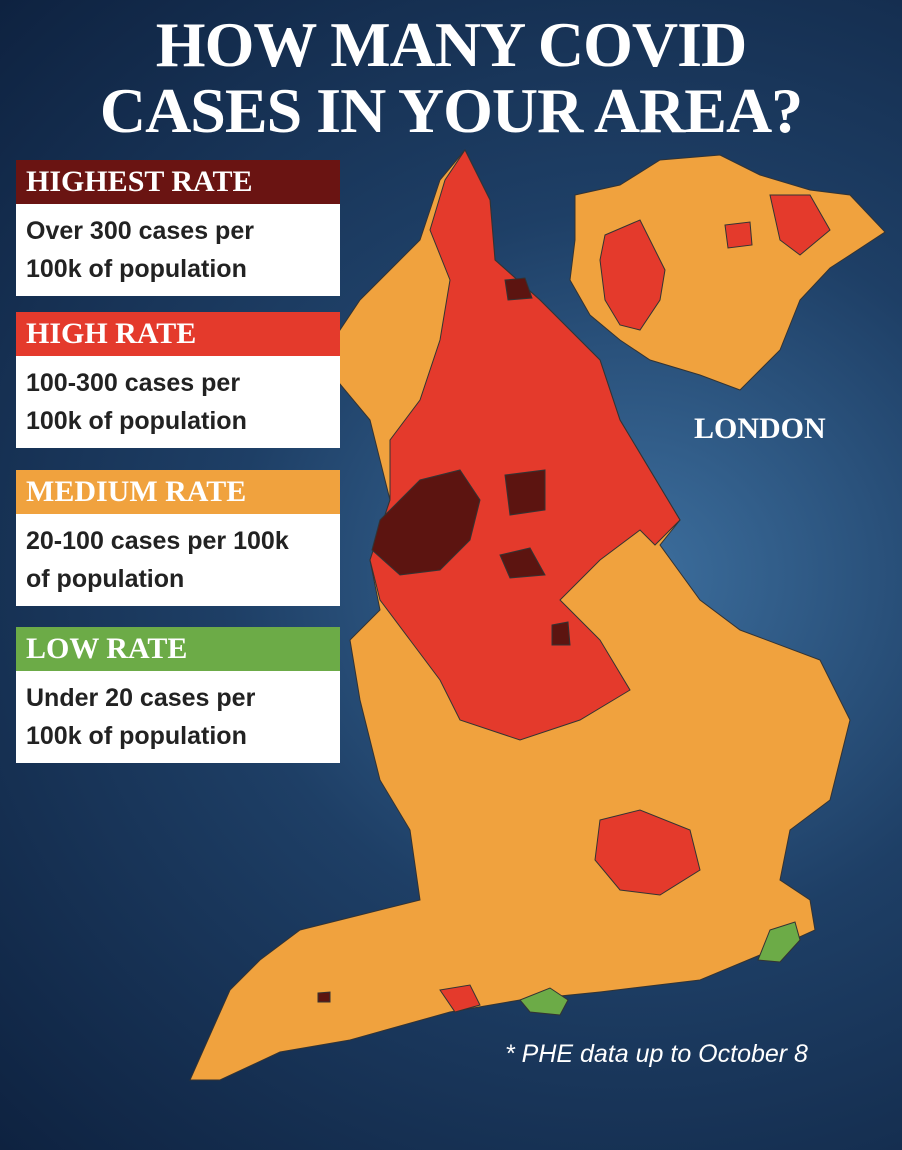 This screenshot has height=1150, width=902. What do you see at coordinates (133, 383) in the screenshot?
I see `description-line: 100-300 cases per` at bounding box center [133, 383].